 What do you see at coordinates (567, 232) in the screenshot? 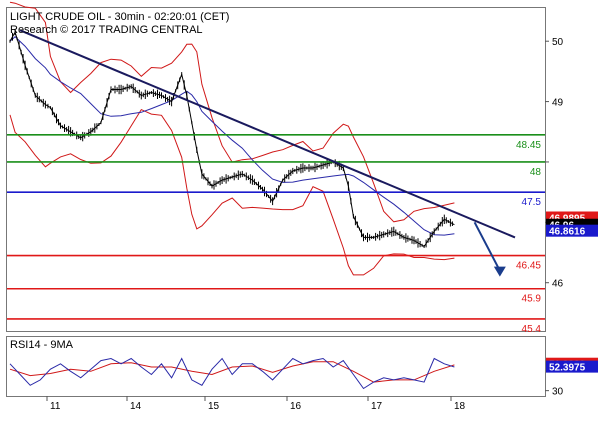
I see `price-tag-label-2: 46.8616` at bounding box center [567, 232].